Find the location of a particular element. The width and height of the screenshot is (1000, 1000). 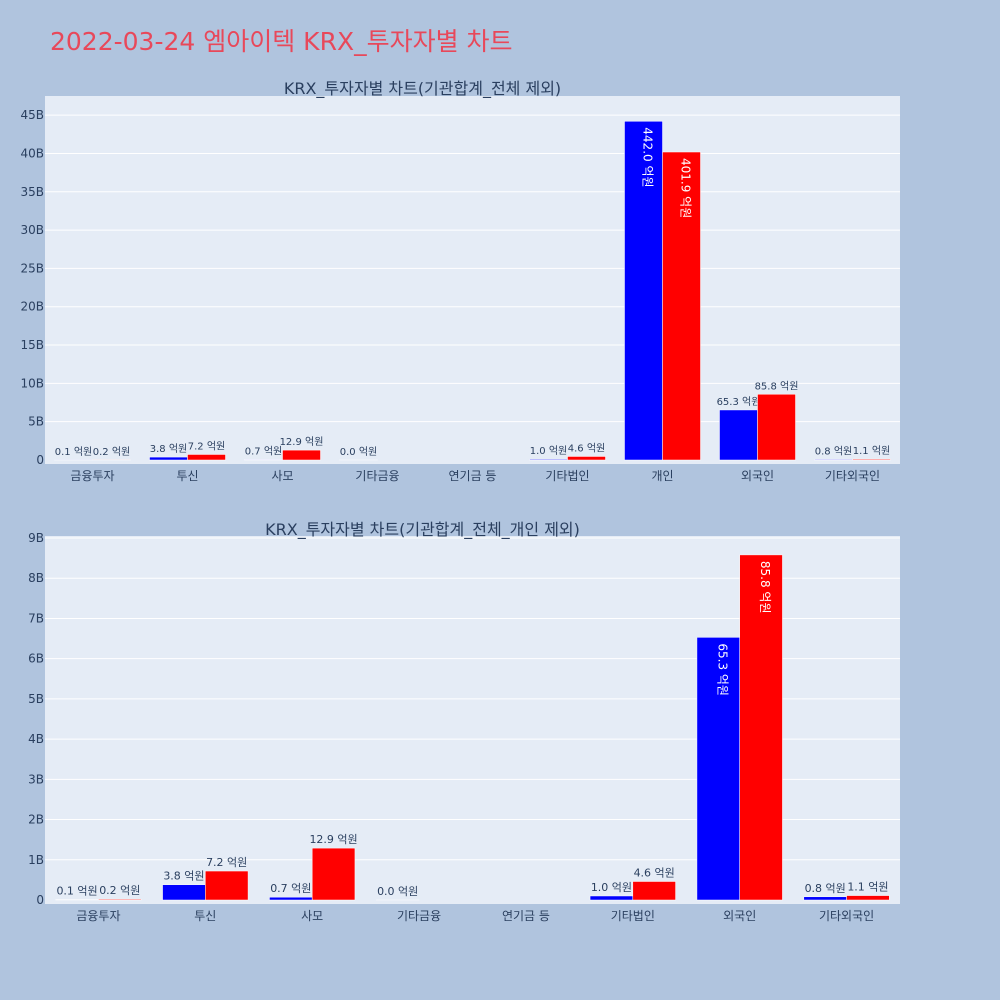

page-title: 2022-03-24 엠아이텍 KRX_투자자별 차트 is located at coordinates (281, 41).